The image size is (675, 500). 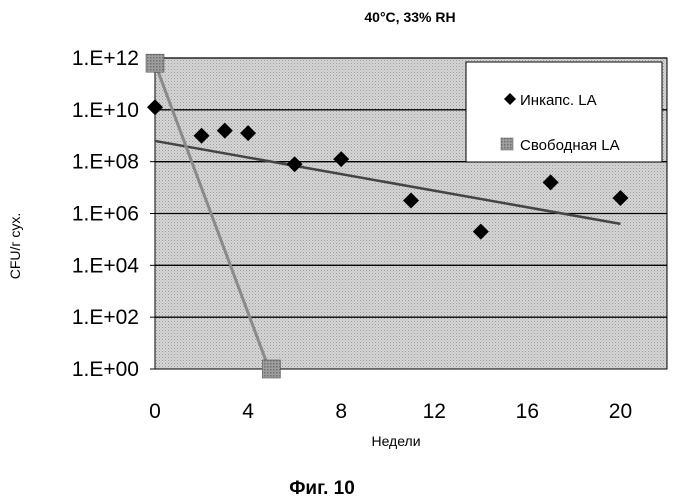 What do you see at coordinates (212, 216) in the screenshot?
I see `trend-line-free` at bounding box center [212, 216].